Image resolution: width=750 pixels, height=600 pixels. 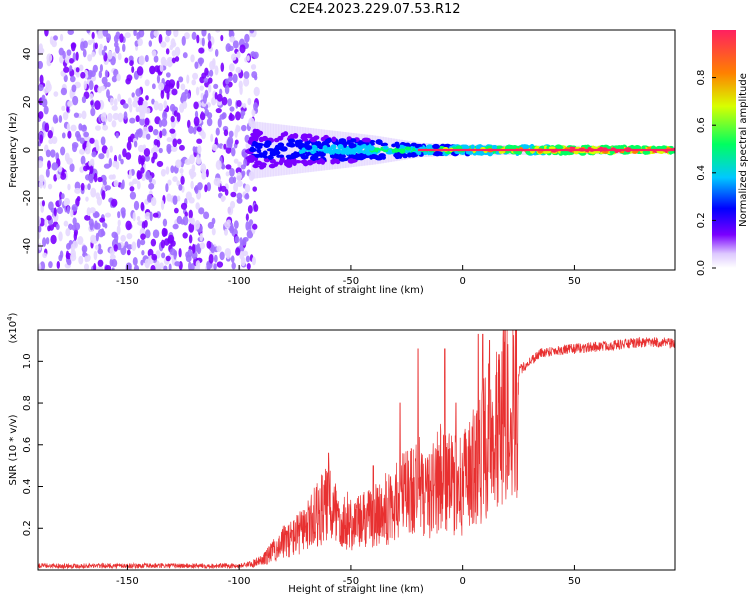 I want to click on colorbar-tick-label: 0.2, so click(x=701, y=220).